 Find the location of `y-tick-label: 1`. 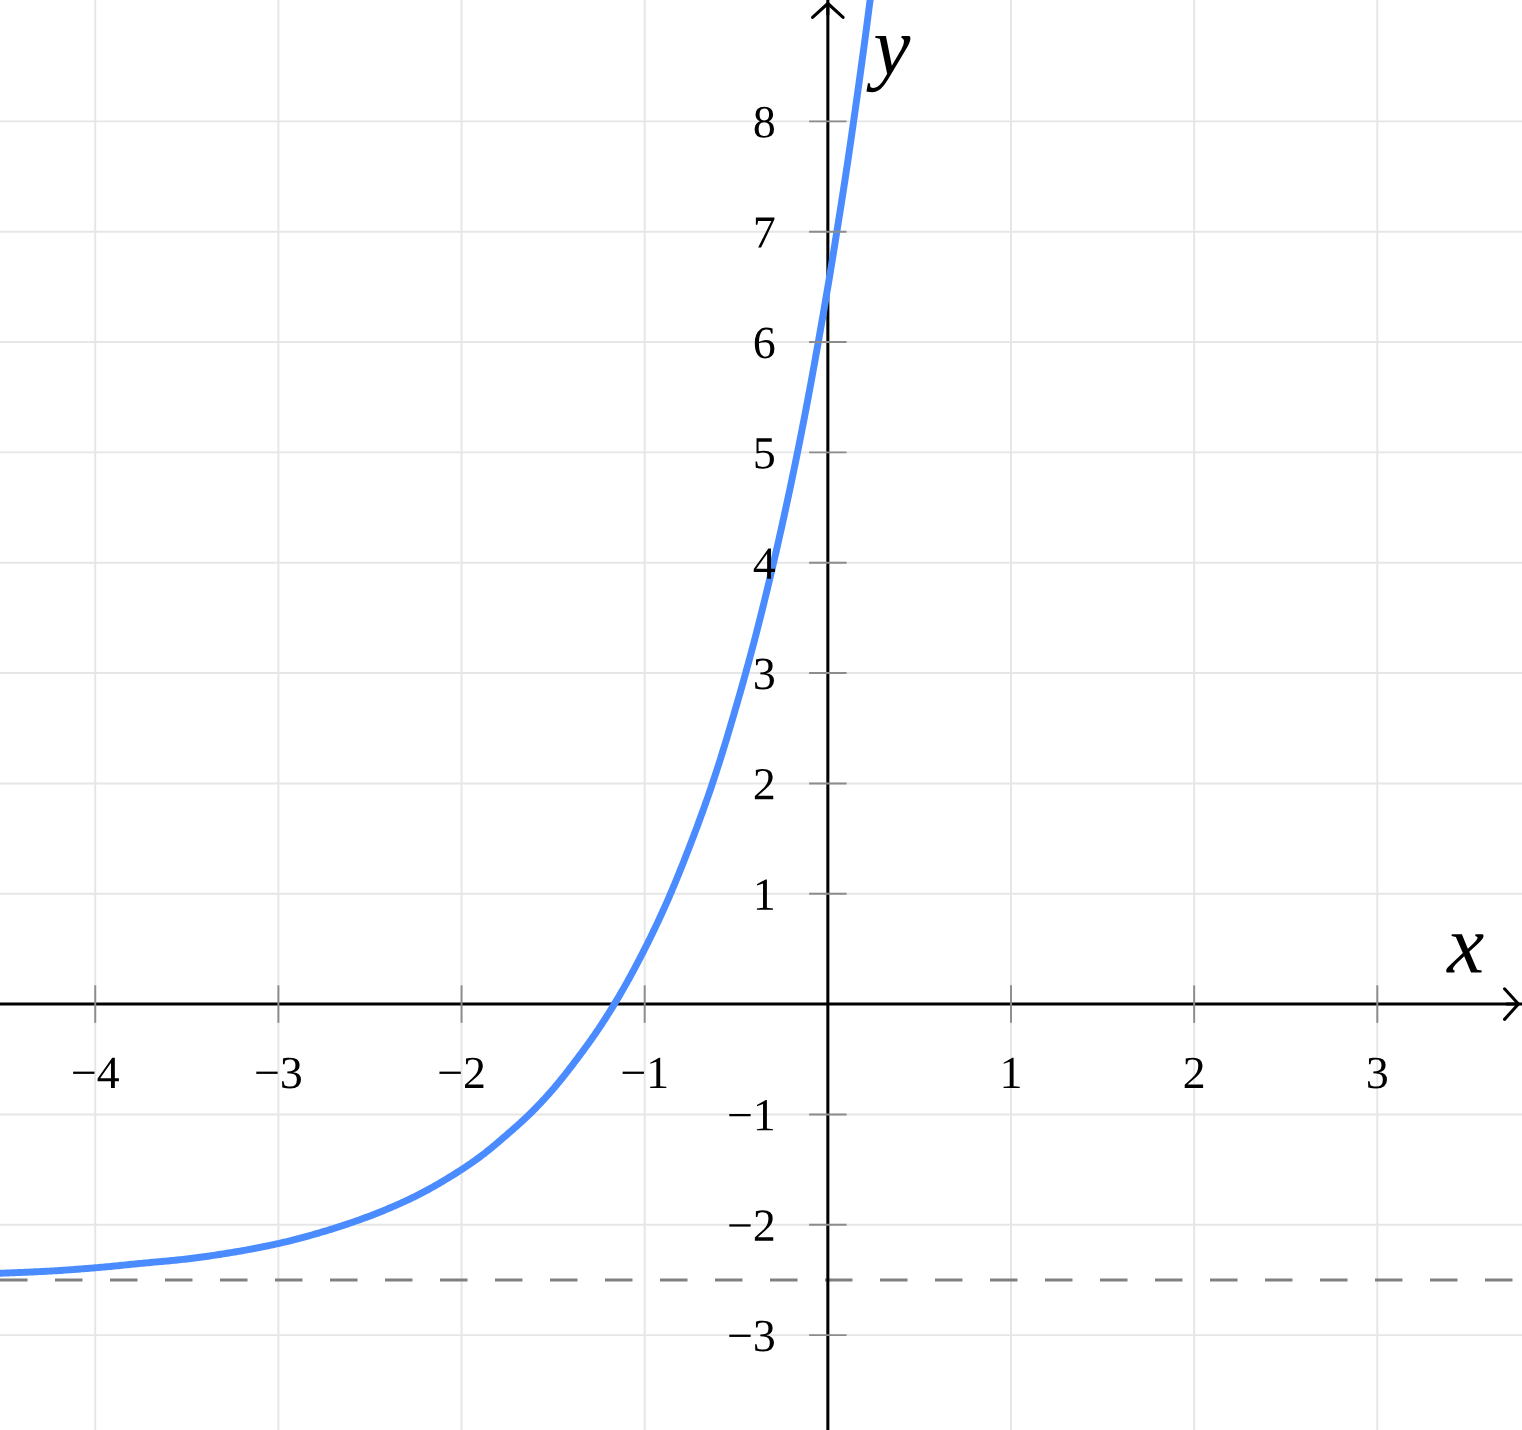

y-tick-label: 1 is located at coordinates (765, 894).